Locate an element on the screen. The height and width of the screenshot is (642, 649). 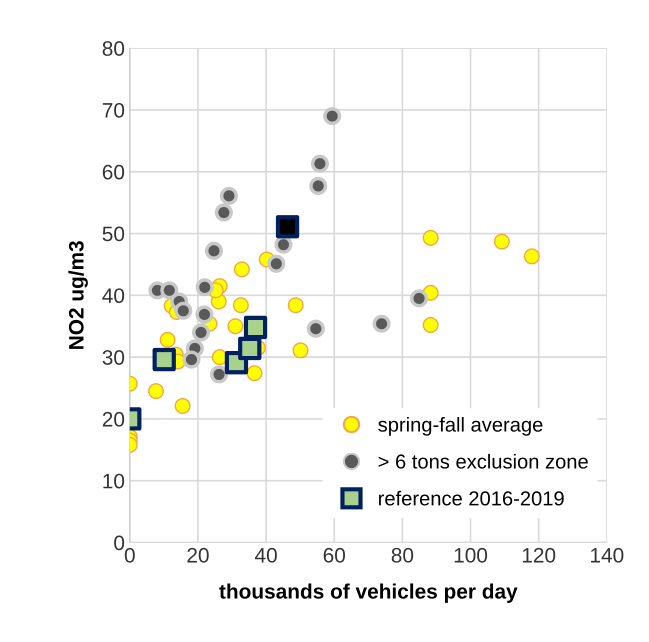
y-tick-label: 60 is located at coordinates (113, 172).